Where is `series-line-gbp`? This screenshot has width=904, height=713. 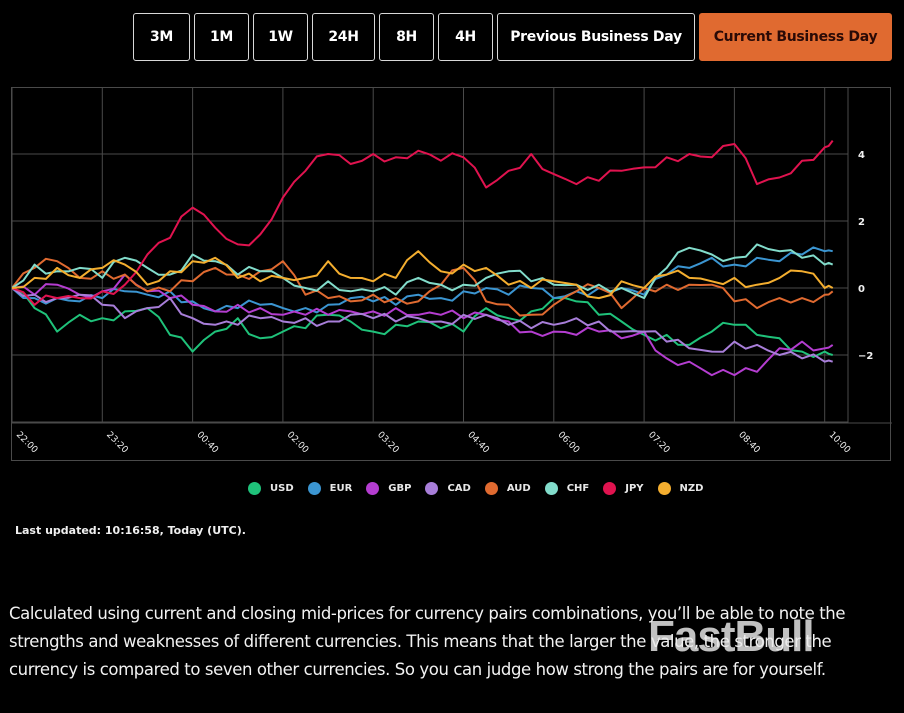
series-line-gbp is located at coordinates (423, 325).